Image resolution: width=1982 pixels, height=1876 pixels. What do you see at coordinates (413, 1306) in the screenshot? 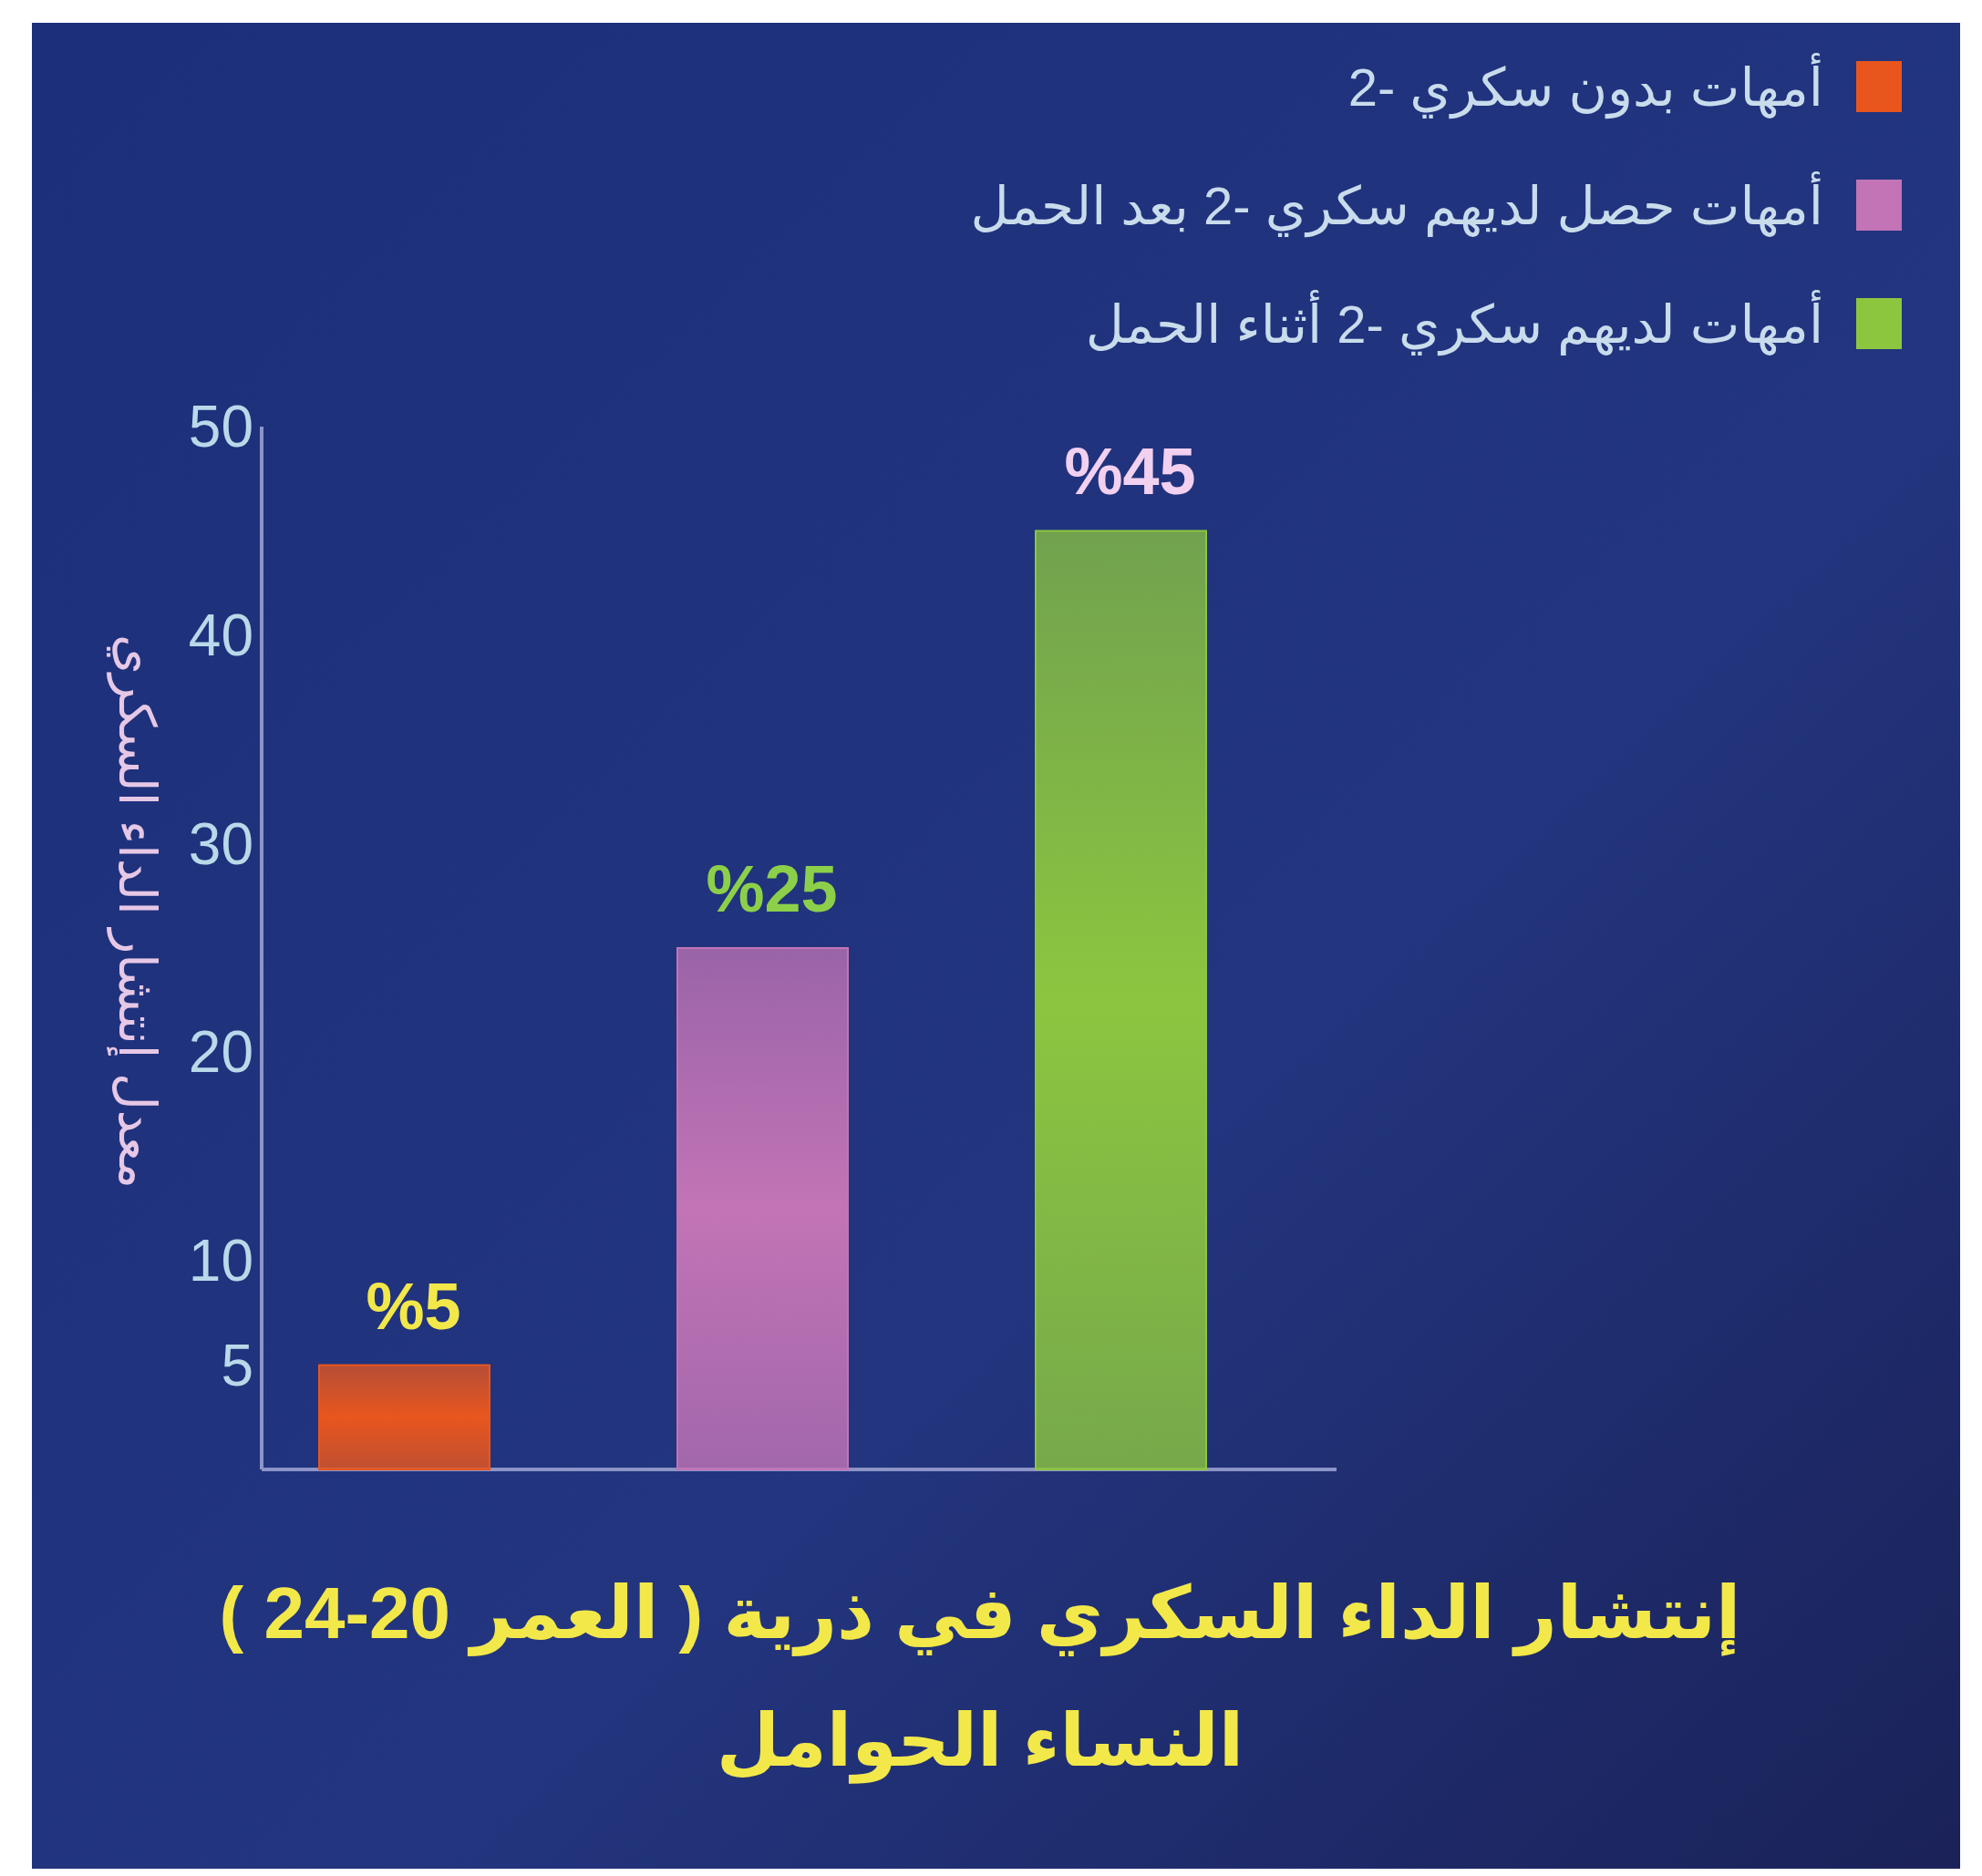
I see `data-label: %5` at bounding box center [413, 1306].